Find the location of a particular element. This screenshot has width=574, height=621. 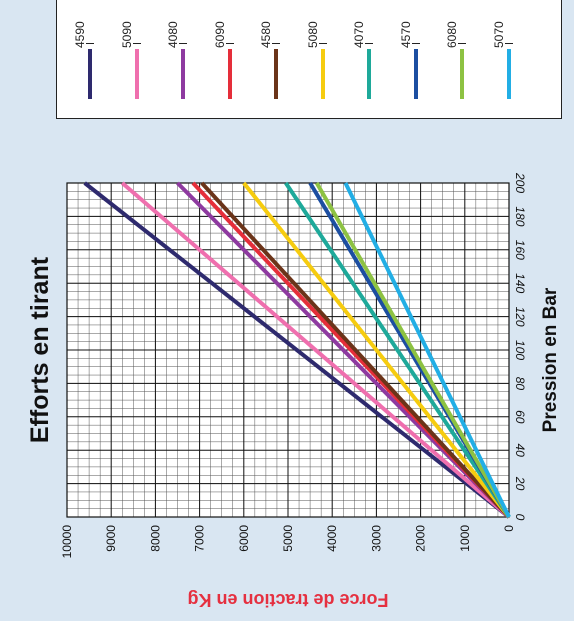

legend-item: 4570 is located at coordinates (417, 59).